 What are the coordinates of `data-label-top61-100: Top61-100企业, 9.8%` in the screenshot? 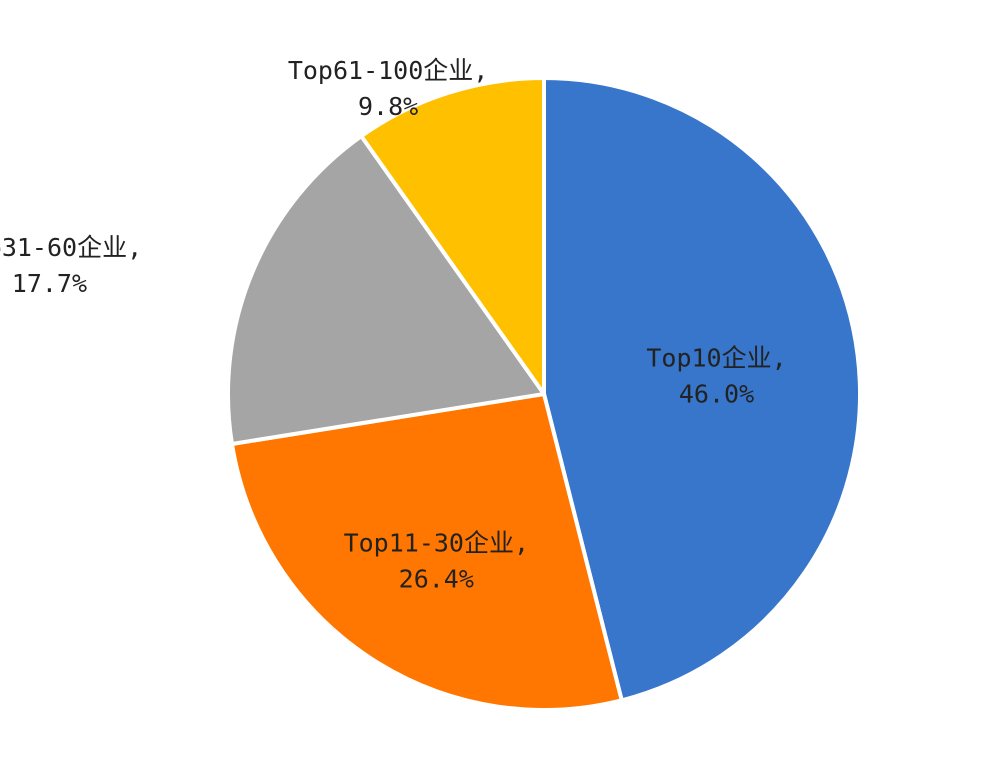 It's located at (388, 88).